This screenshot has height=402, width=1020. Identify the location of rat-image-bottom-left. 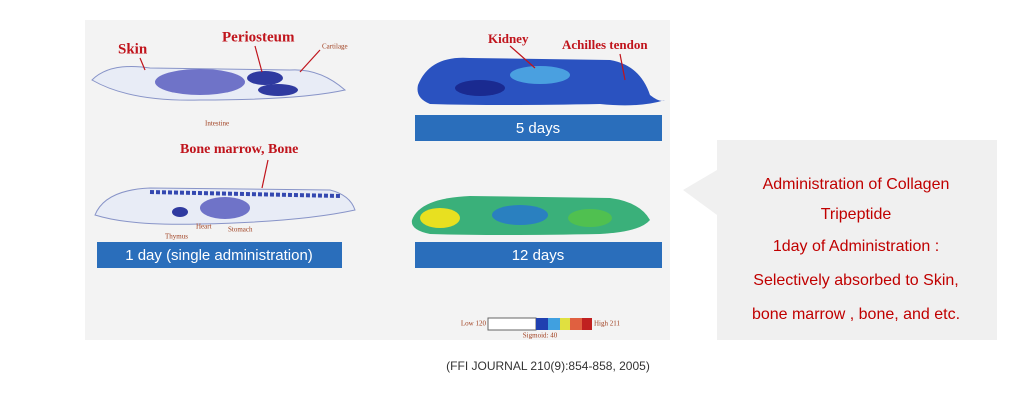
(225, 206).